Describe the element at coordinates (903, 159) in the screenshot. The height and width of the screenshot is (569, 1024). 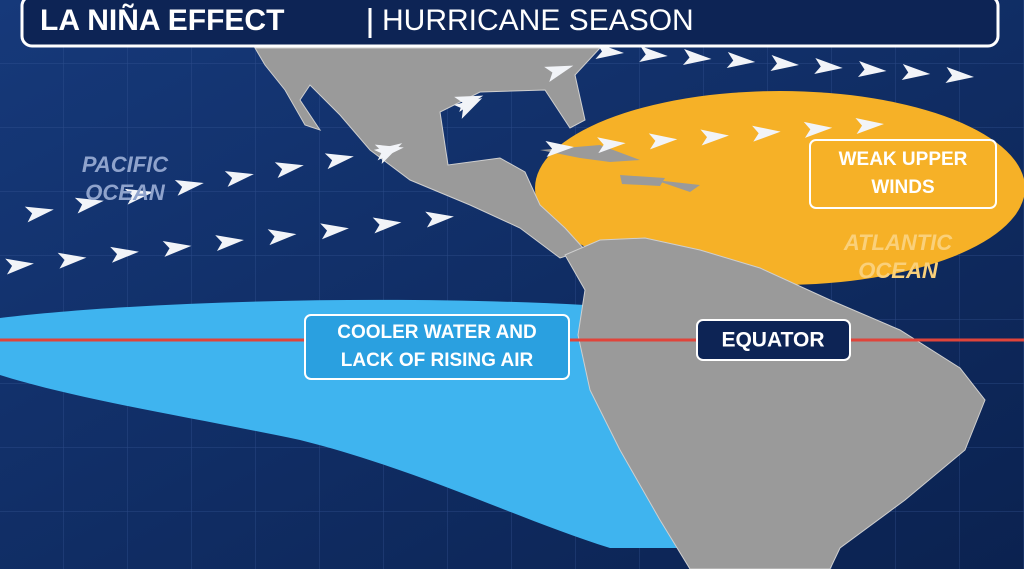
I see `callout-text: WEAK UPPER` at that location.